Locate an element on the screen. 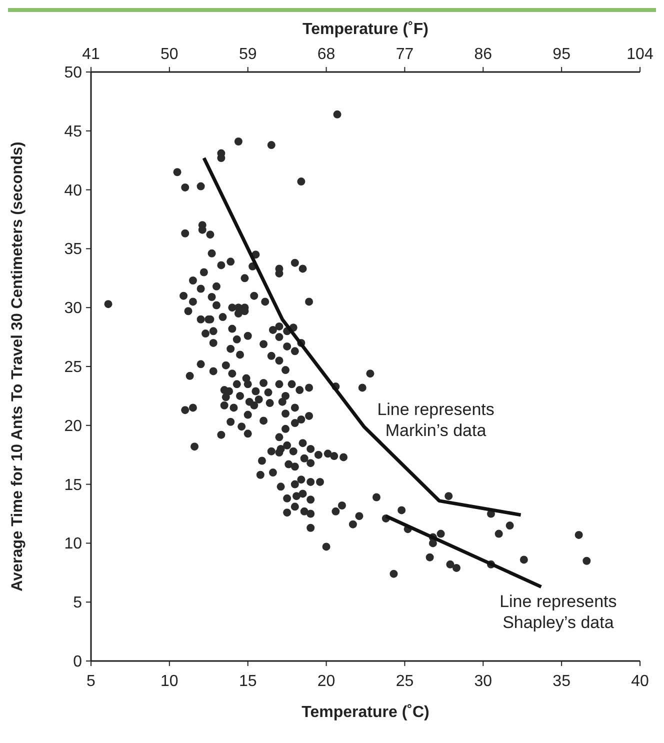 The width and height of the screenshot is (664, 743). y-tick-label: 45 is located at coordinates (73, 131).